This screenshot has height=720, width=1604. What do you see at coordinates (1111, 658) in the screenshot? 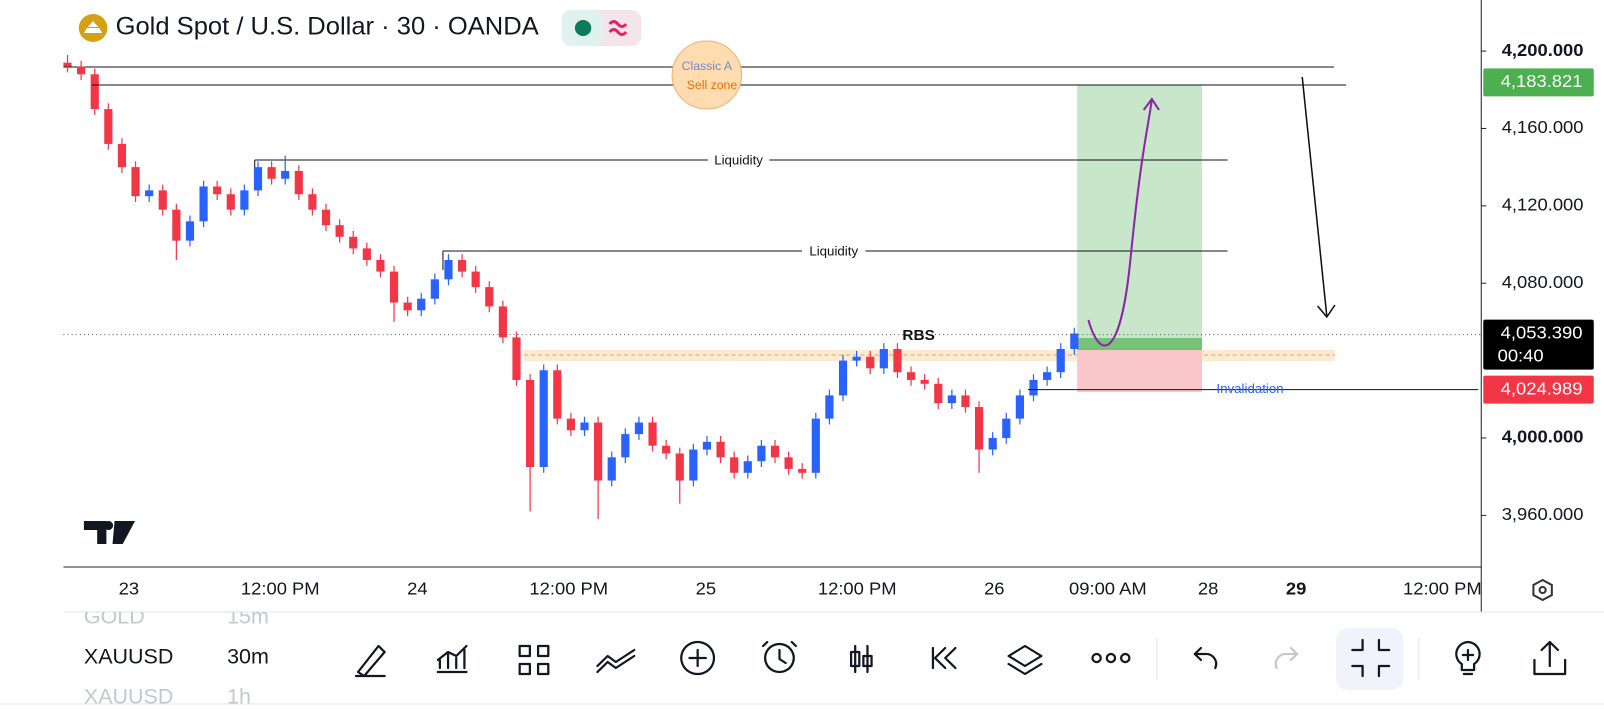
I see `more-button` at bounding box center [1111, 658].